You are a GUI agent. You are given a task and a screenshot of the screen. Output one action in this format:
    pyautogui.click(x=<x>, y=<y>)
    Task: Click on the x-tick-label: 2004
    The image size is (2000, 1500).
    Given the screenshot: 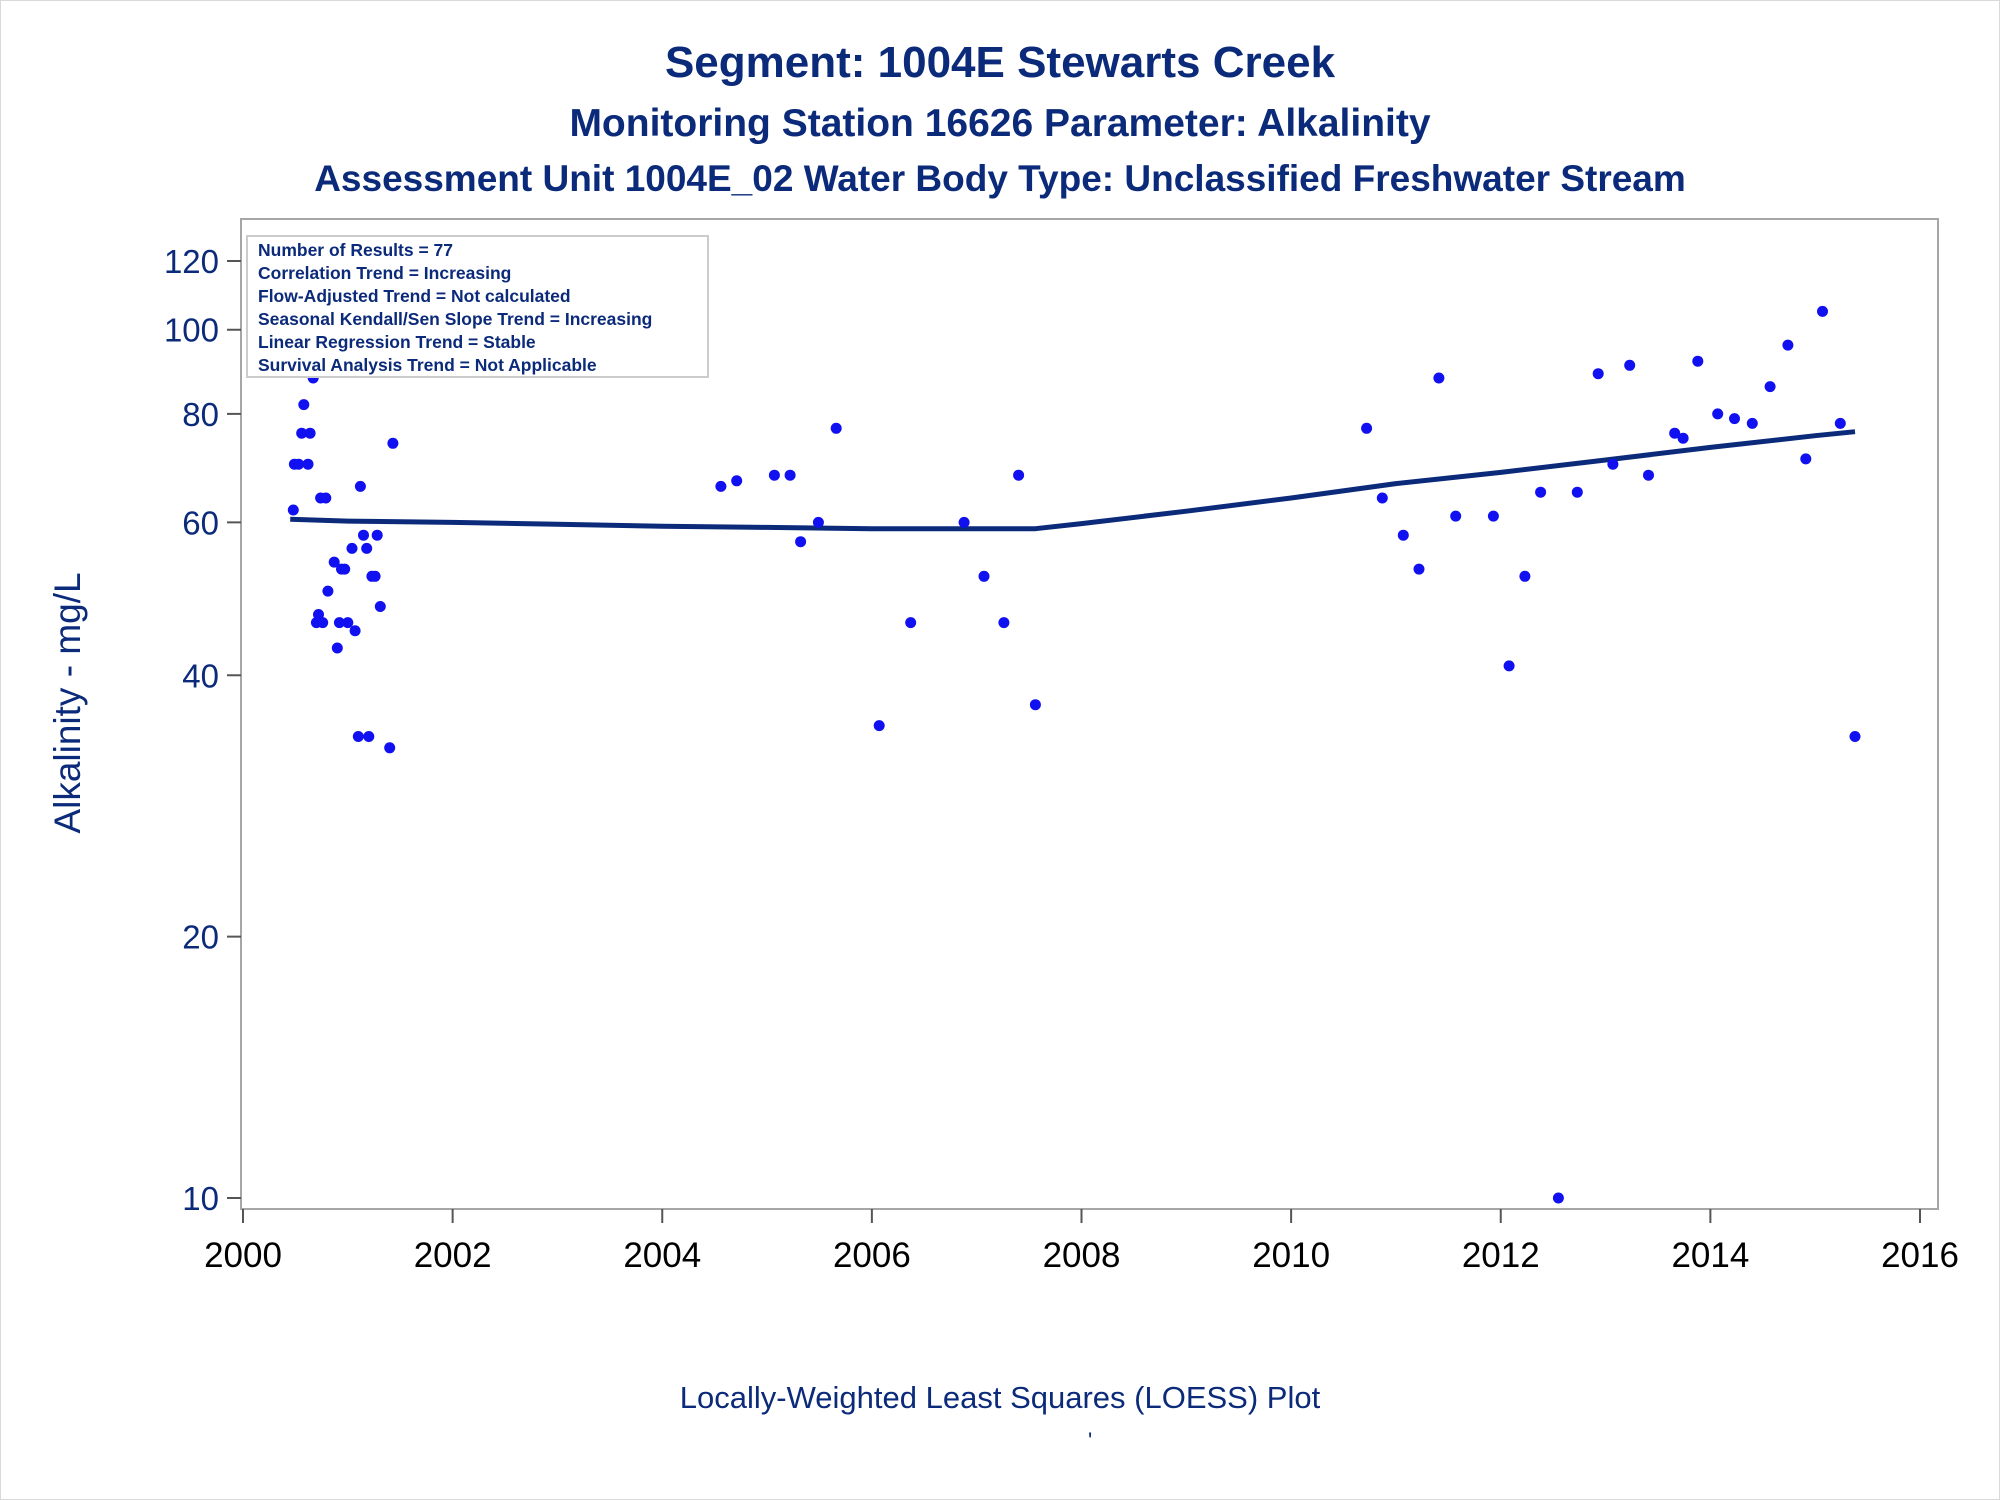 What is the action you would take?
    pyautogui.click(x=662, y=1255)
    